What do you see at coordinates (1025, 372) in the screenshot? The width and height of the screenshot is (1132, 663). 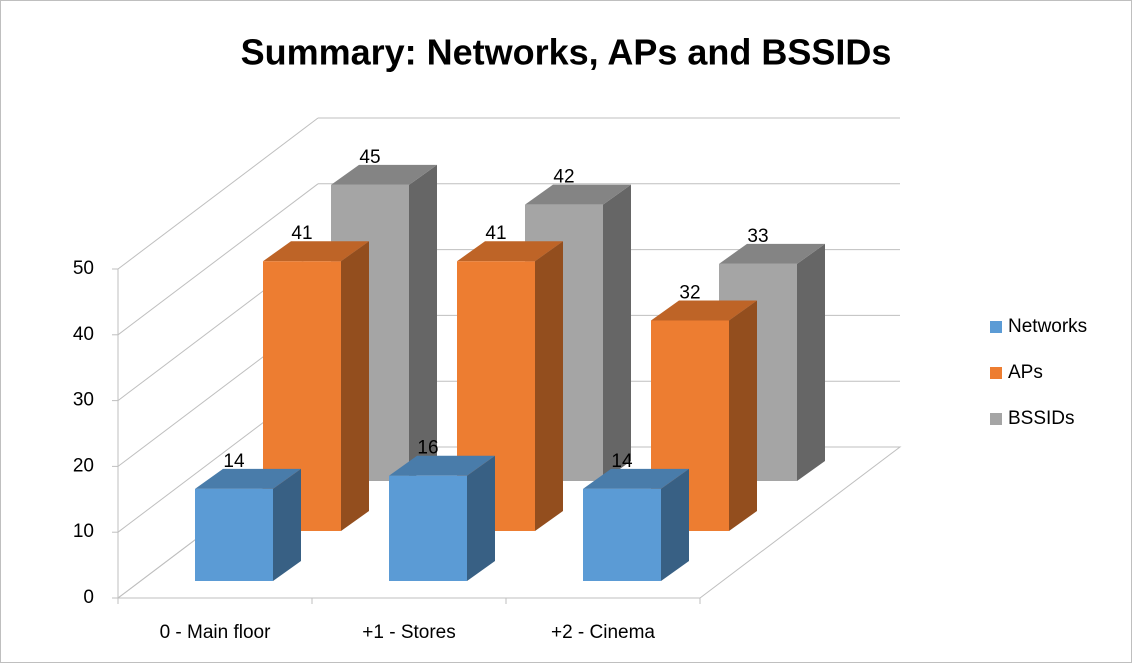 I see `legend-label: APs` at bounding box center [1025, 372].